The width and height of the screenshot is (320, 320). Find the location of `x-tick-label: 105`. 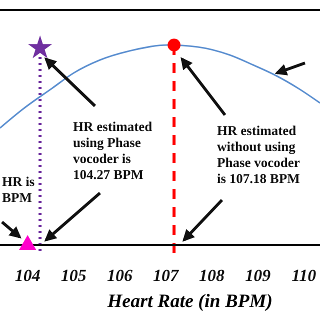

x-tick-label: 105 is located at coordinates (73, 275).